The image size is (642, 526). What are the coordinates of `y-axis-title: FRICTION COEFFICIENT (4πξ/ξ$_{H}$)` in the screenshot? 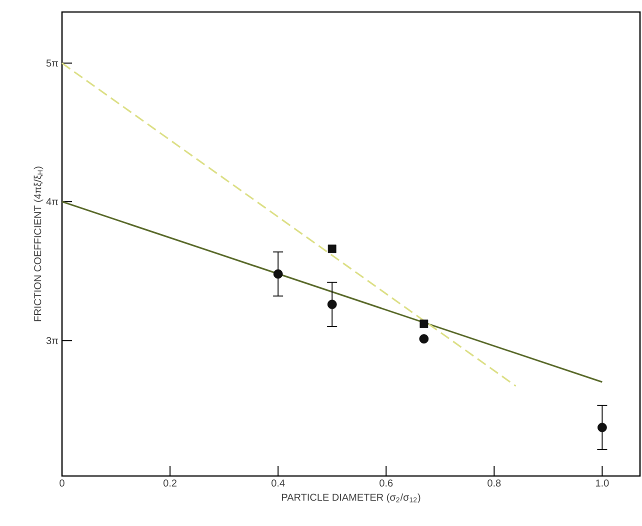 It's located at (39, 244).